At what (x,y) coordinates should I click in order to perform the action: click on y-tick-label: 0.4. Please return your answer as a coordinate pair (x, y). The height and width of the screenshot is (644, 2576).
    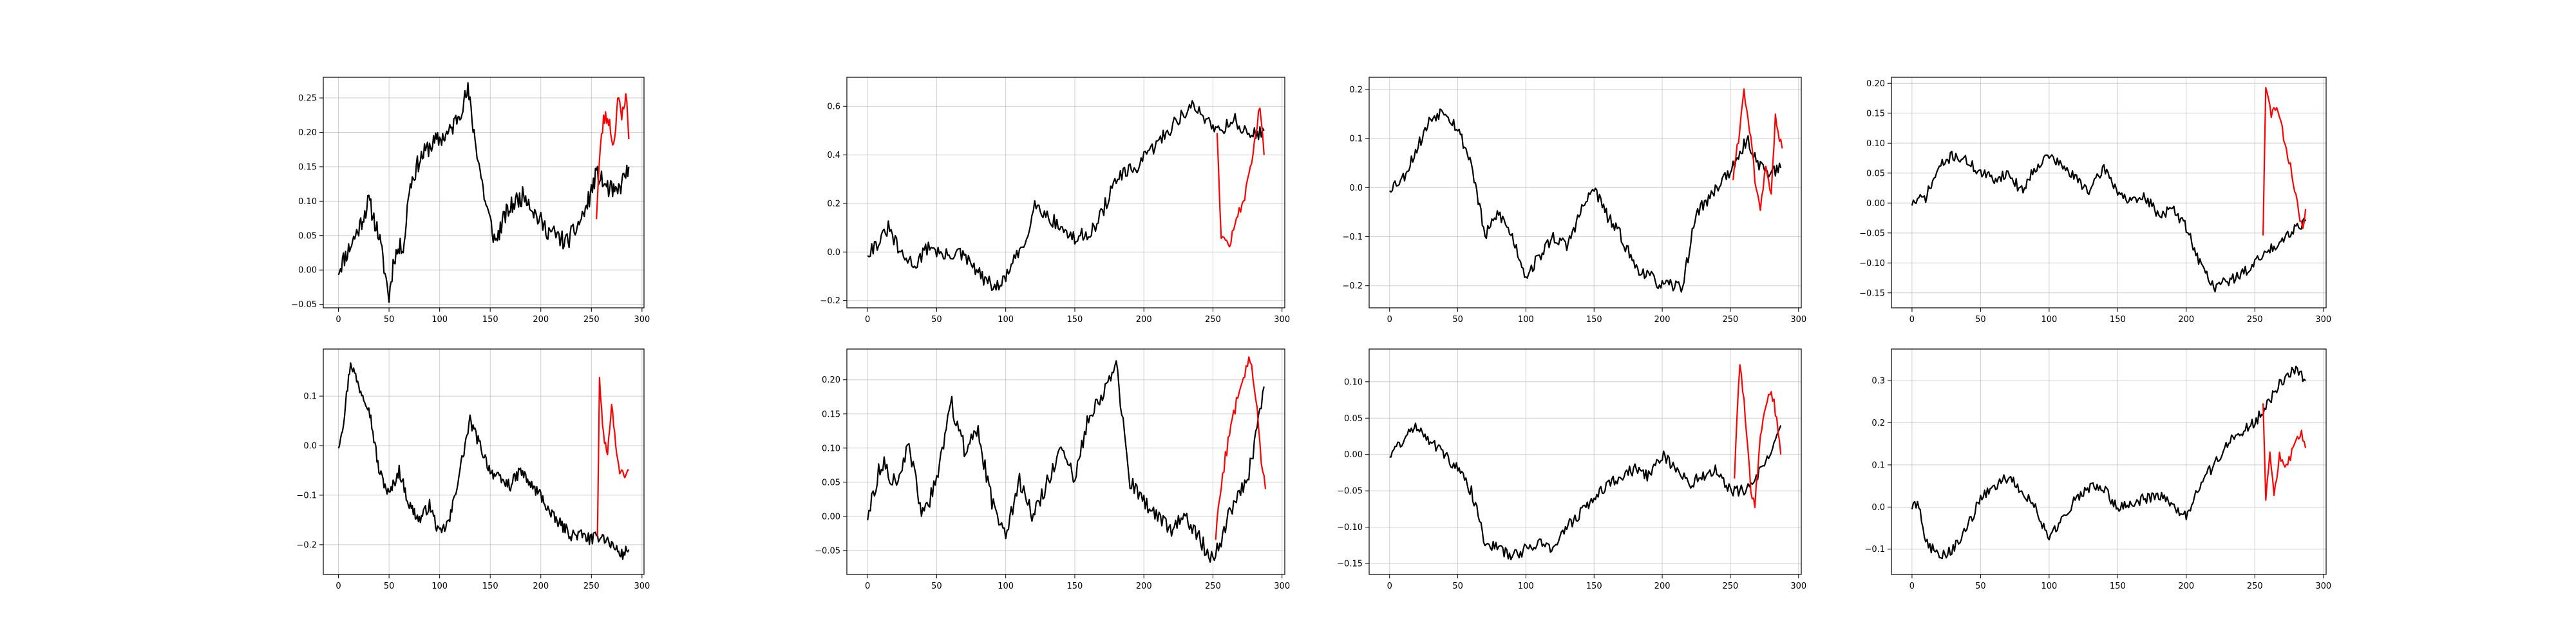
    Looking at the image, I should click on (834, 155).